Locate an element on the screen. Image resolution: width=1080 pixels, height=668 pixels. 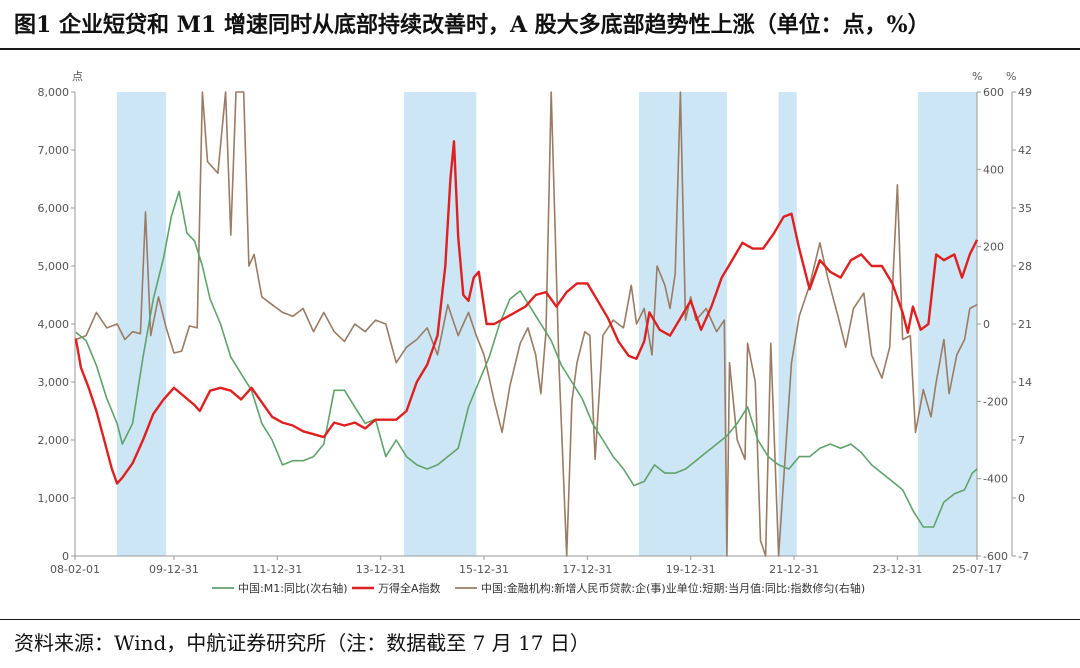
x-tick-label: 15-12-31 is located at coordinates (484, 569).